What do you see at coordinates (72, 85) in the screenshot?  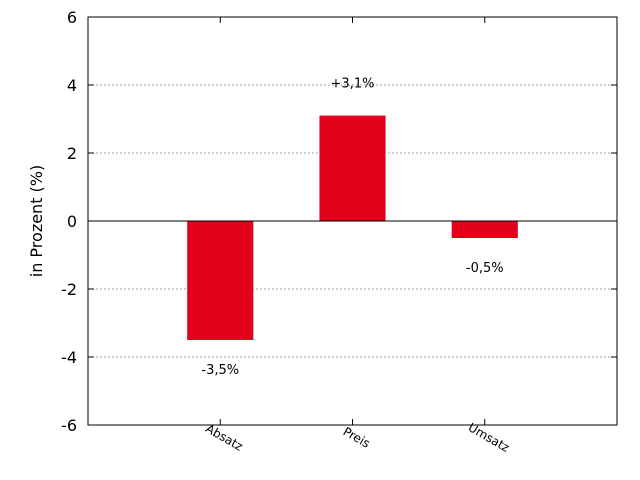 I see `y-tick-label: 4` at bounding box center [72, 85].